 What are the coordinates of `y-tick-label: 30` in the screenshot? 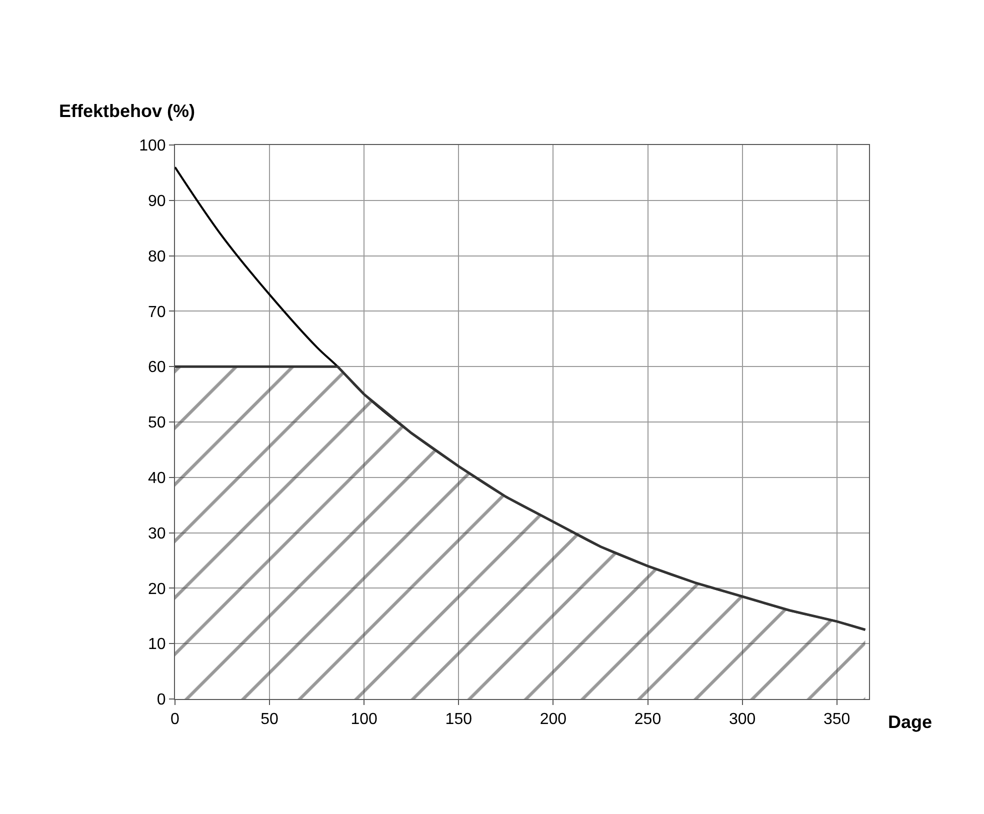 It's located at (157, 533).